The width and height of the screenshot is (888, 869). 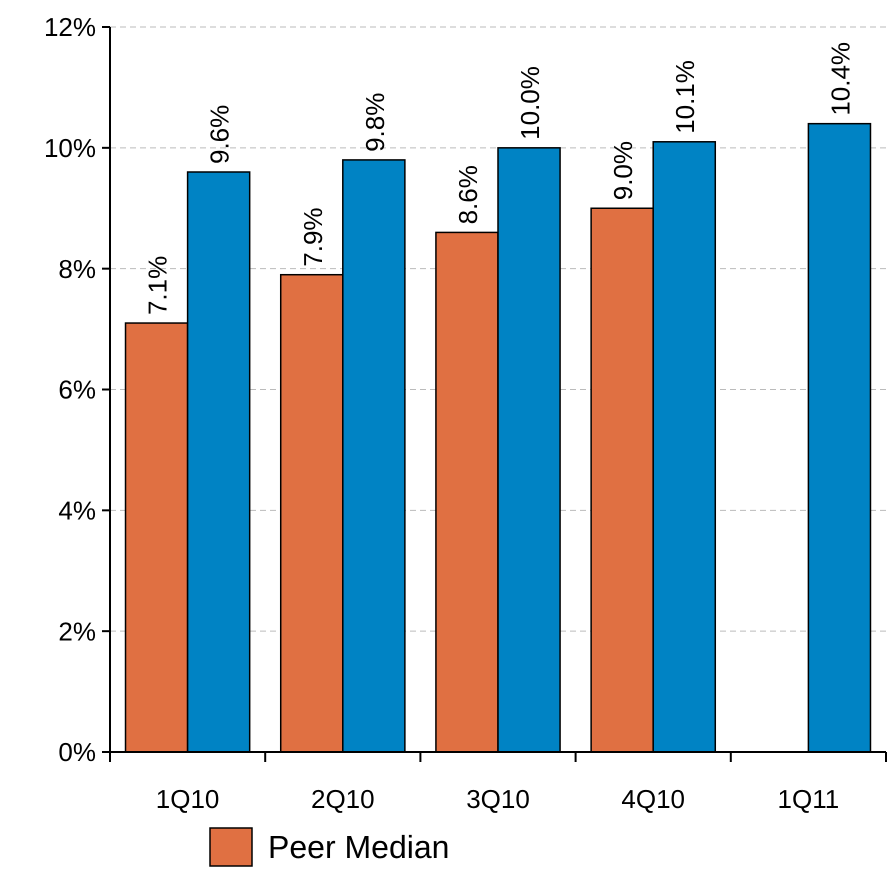 I want to click on y-tick-label: 12%, so click(x=70, y=27).